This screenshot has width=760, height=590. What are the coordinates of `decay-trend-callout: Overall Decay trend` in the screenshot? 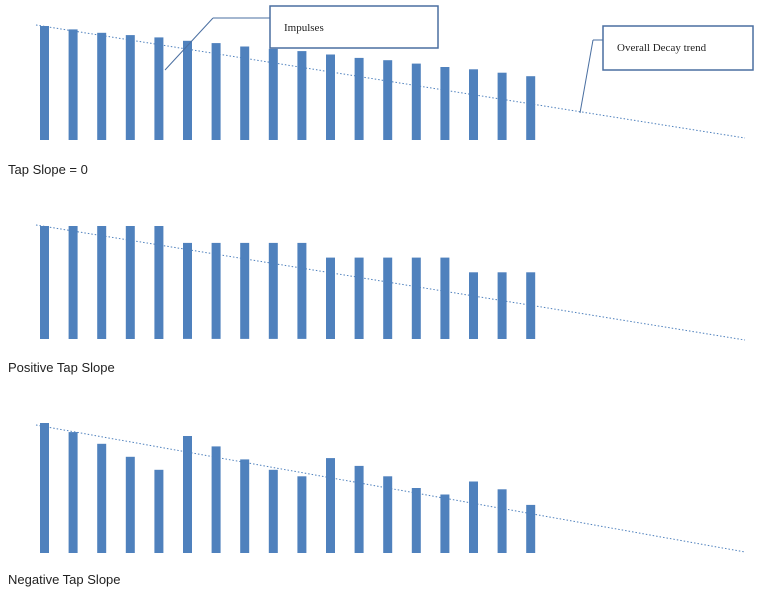 It's located at (666, 69).